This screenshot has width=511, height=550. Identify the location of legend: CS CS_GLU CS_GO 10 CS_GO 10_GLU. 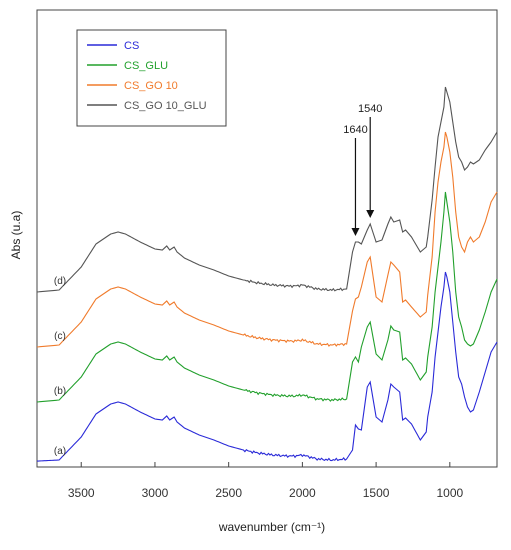
(151, 78).